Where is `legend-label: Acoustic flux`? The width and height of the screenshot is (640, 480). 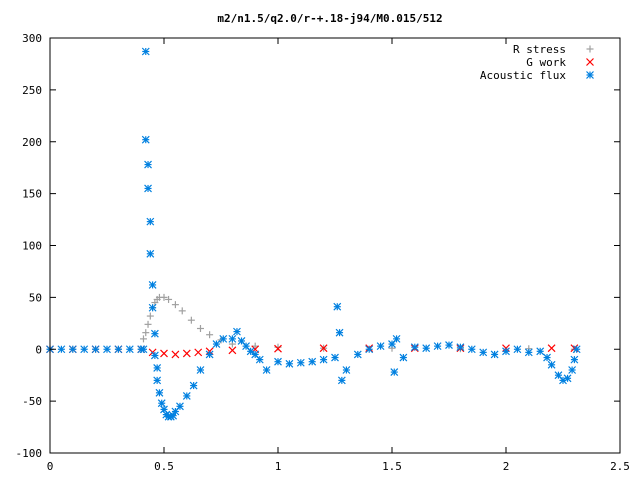 legend-label: Acoustic flux is located at coordinates (523, 75).